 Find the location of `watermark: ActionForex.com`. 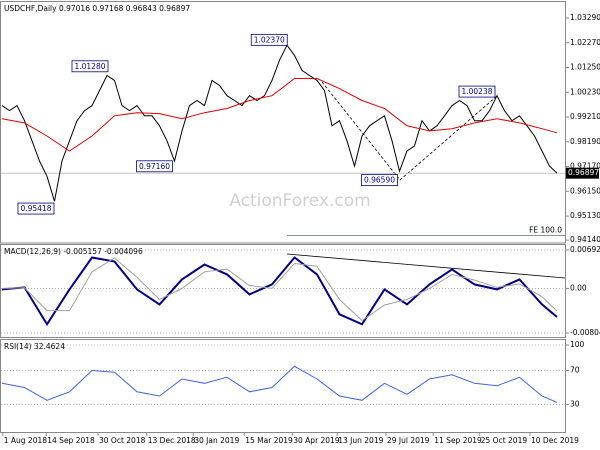

watermark: ActionForex.com is located at coordinates (299, 201).